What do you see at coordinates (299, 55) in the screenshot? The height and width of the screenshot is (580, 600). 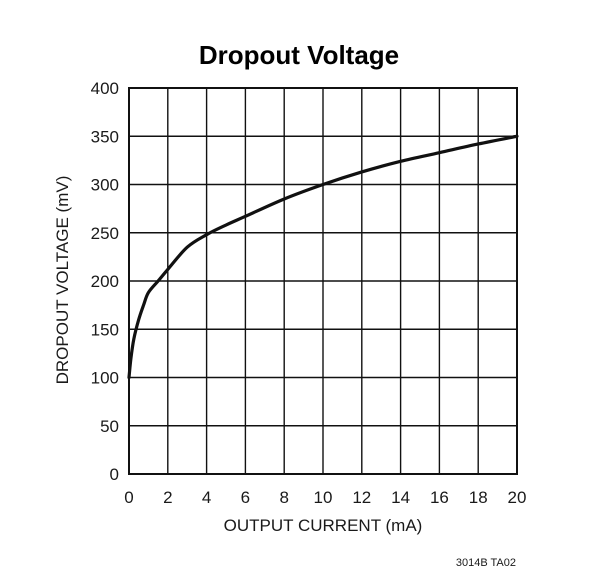 I see `chart-title: Dropout Voltage` at bounding box center [299, 55].